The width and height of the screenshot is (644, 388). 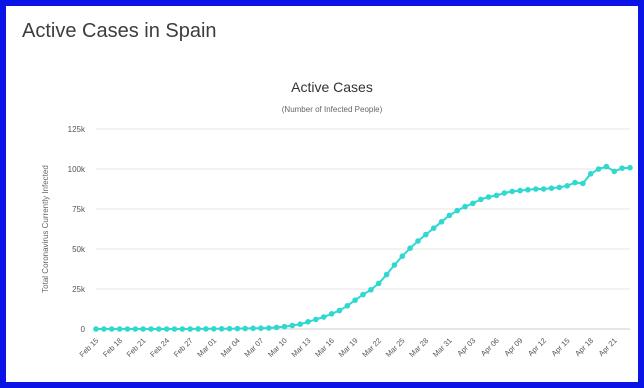 What do you see at coordinates (277, 347) in the screenshot?
I see `x-tick-label: Mar 10` at bounding box center [277, 347].